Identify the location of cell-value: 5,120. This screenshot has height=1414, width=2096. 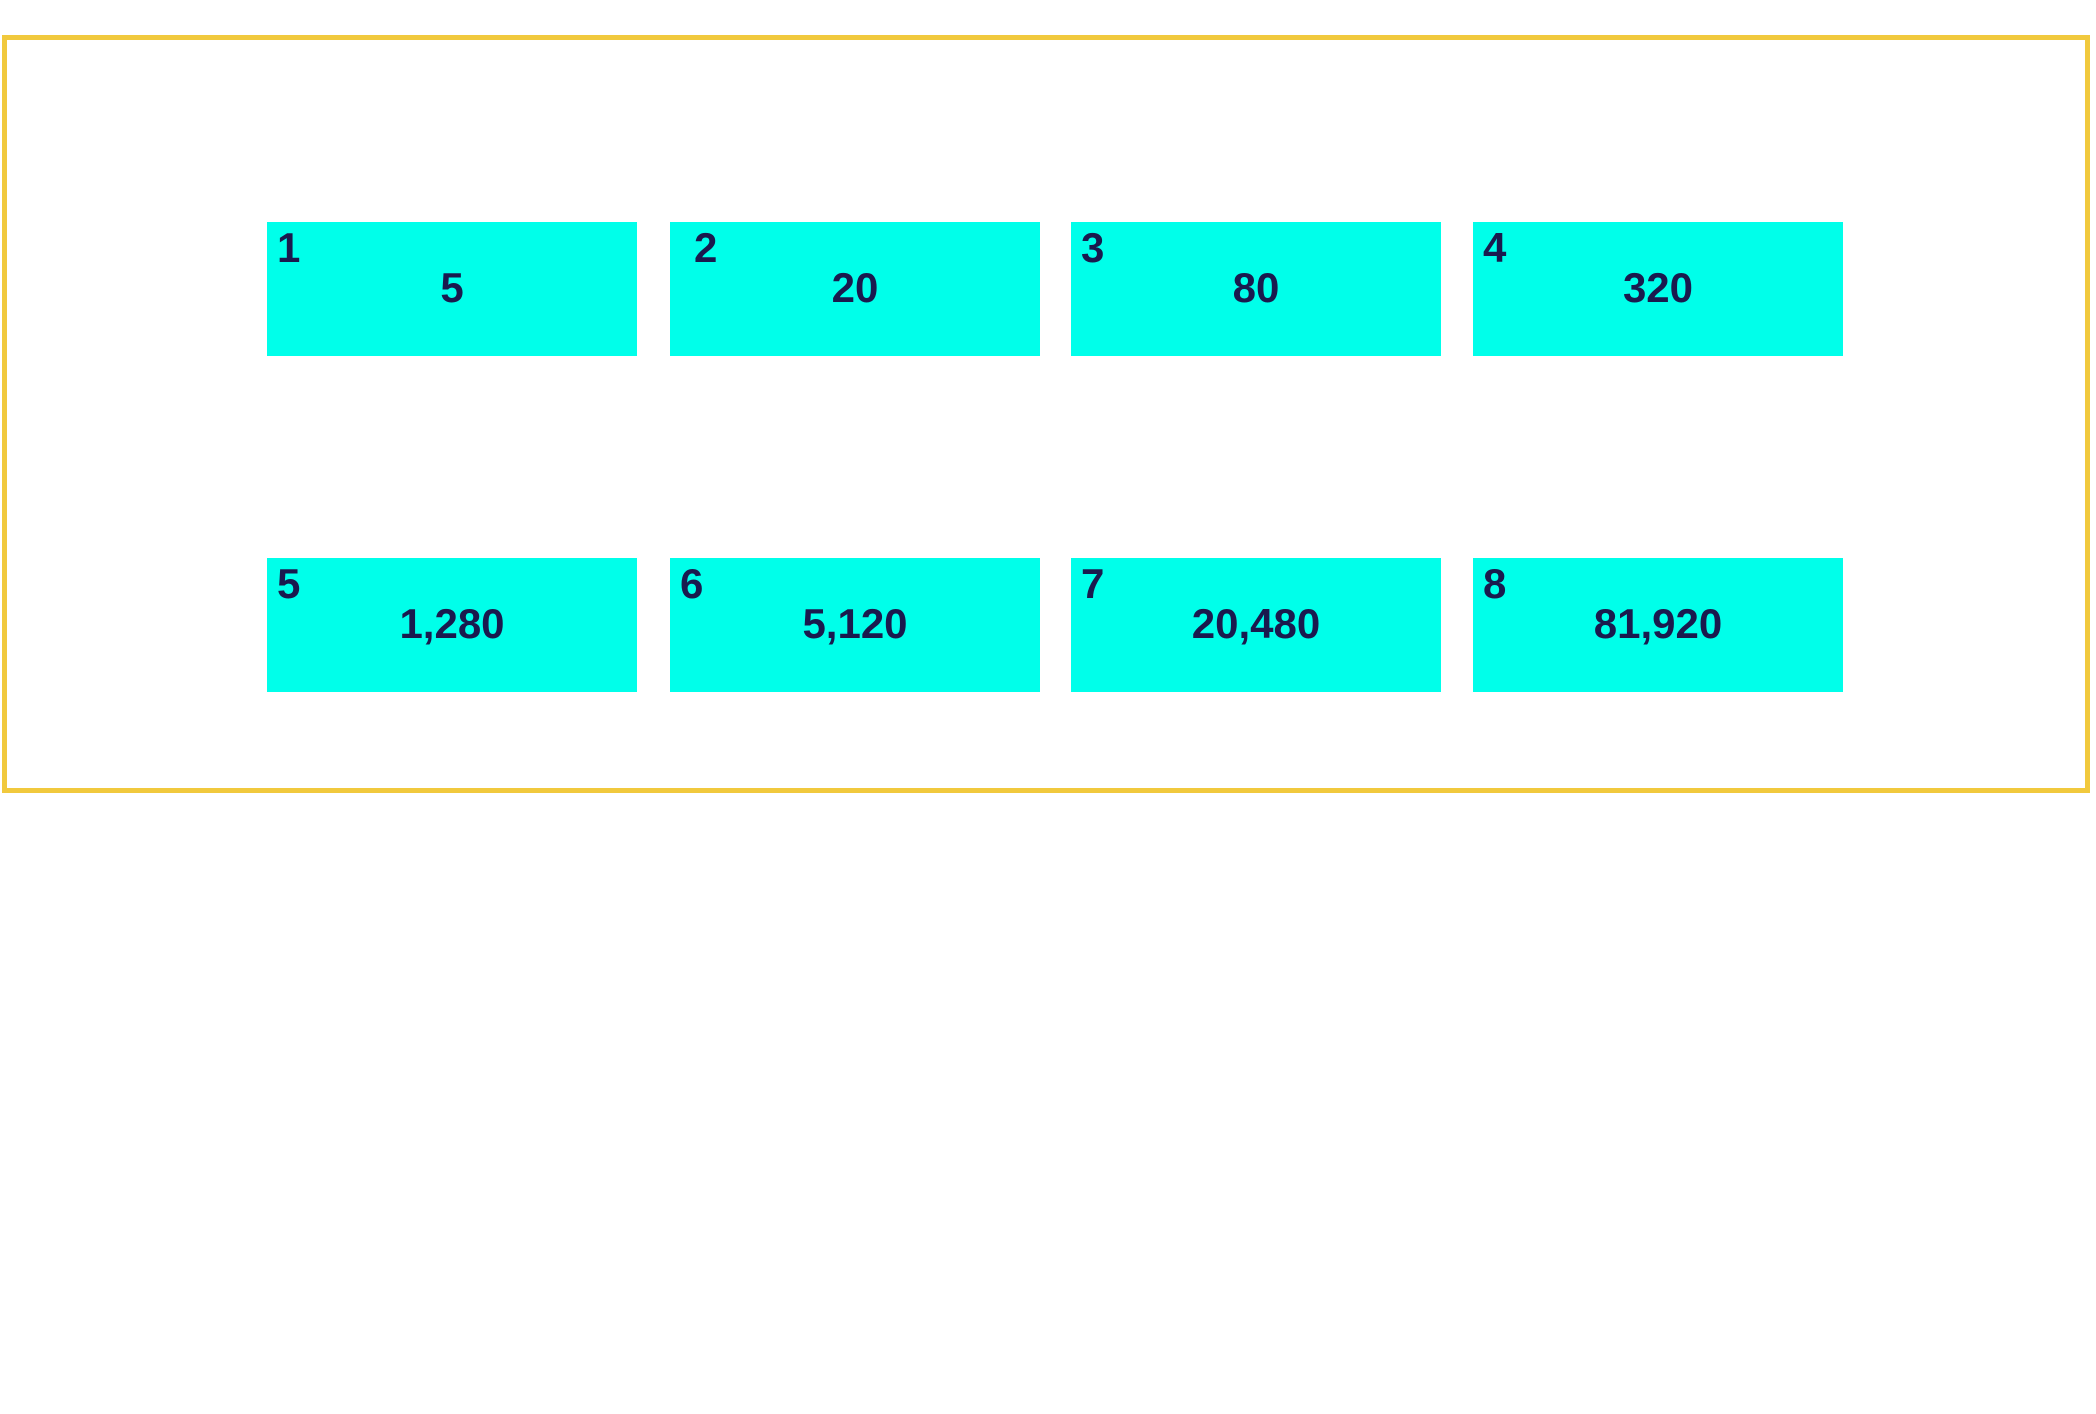
(855, 623).